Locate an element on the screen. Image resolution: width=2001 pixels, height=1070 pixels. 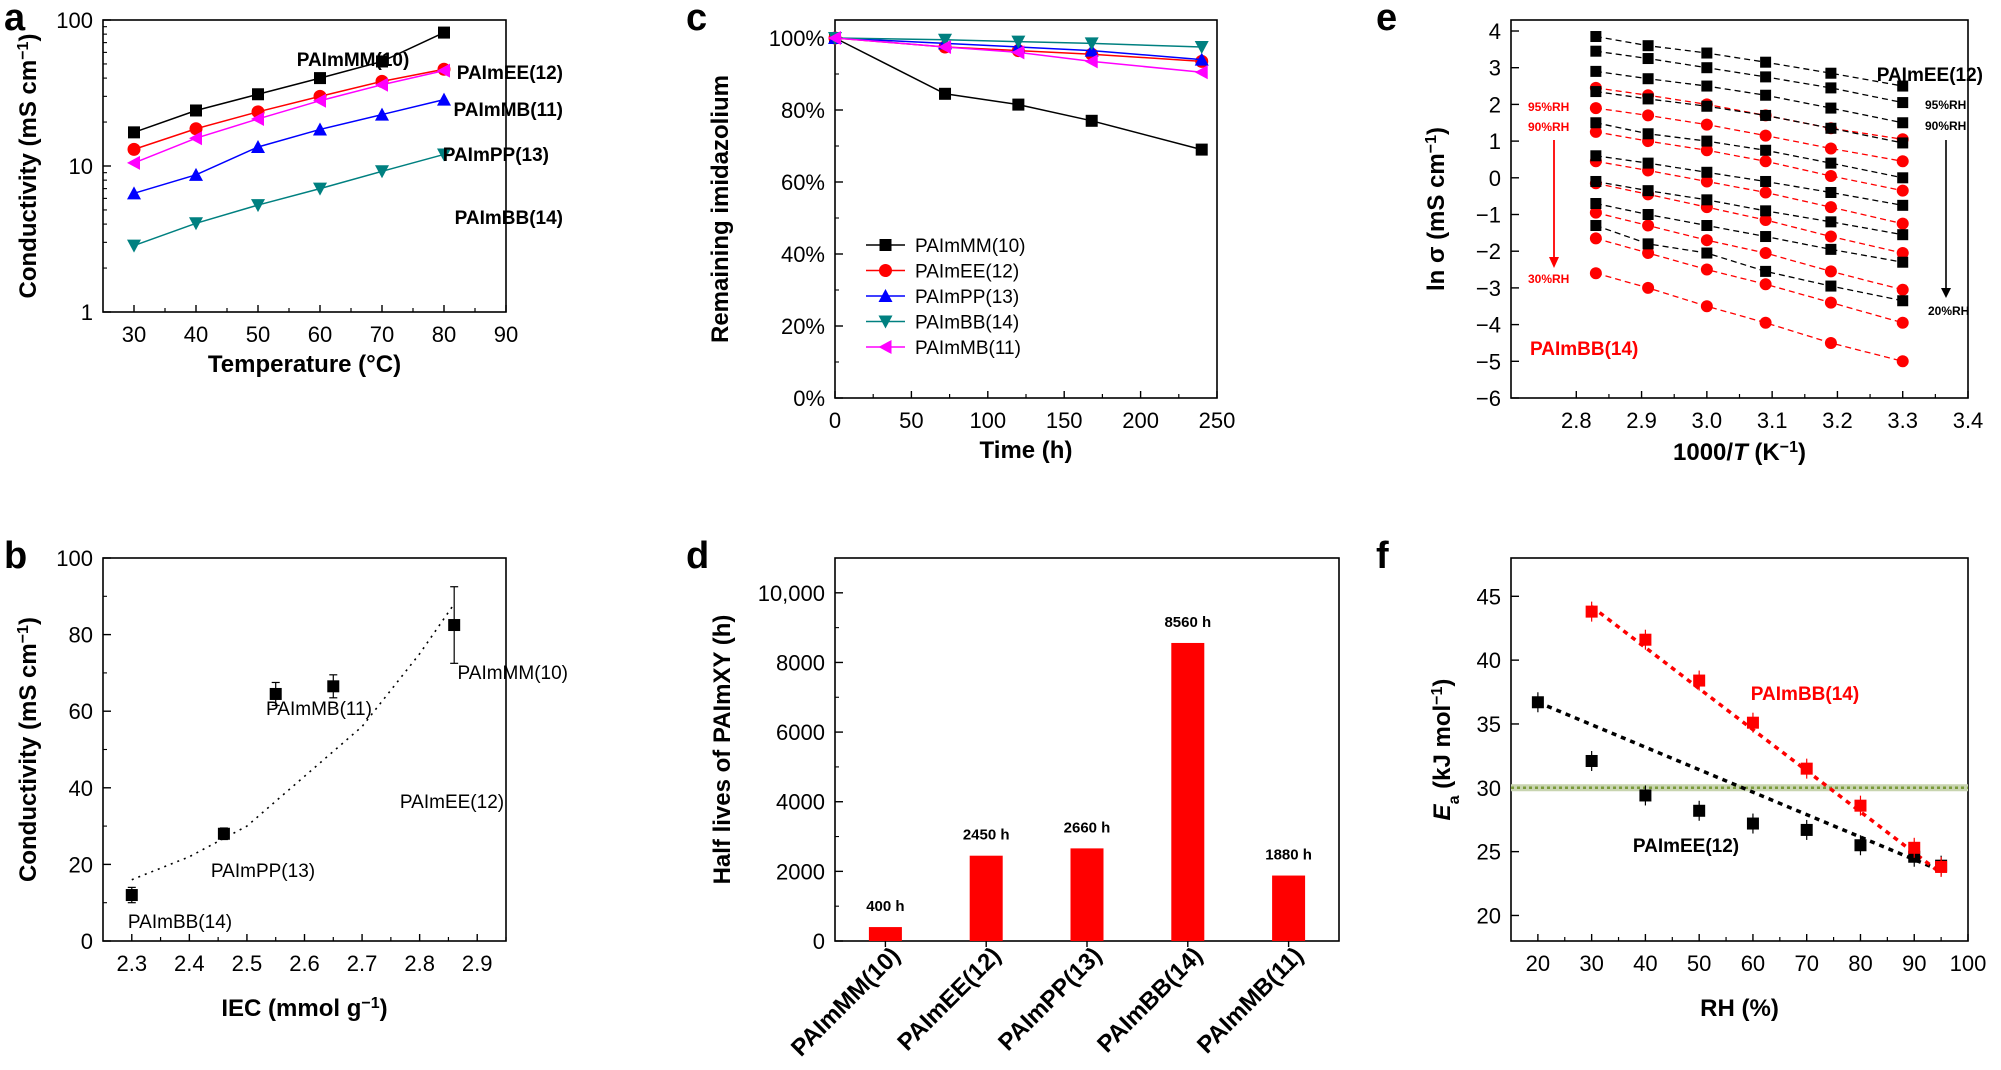
y-tick-label-d: 10,000 is located at coordinates (791, 593).